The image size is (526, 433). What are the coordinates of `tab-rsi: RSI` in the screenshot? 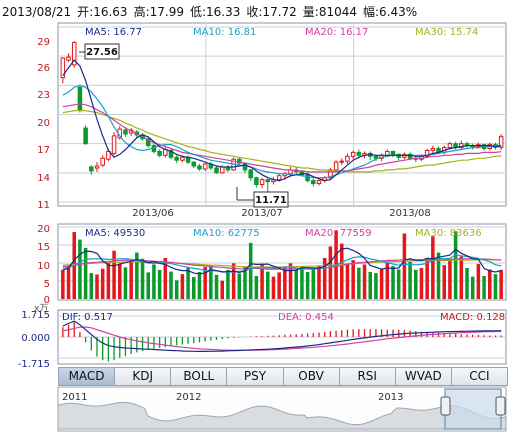 It's located at (368, 376).